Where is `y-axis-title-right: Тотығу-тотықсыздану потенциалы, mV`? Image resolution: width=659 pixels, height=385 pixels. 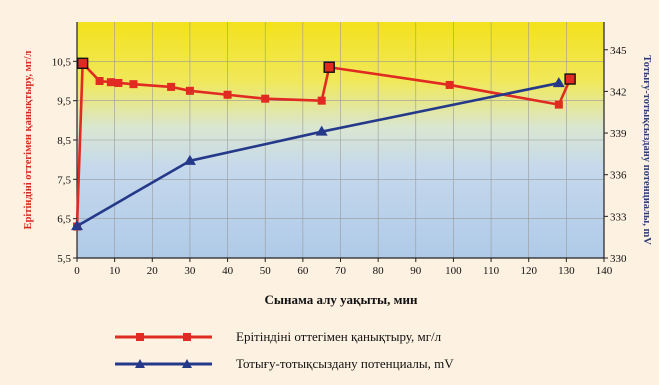 y-axis-title-right: Тотығу-тотықсыздану потенциалы, mV is located at coordinates (646, 150).